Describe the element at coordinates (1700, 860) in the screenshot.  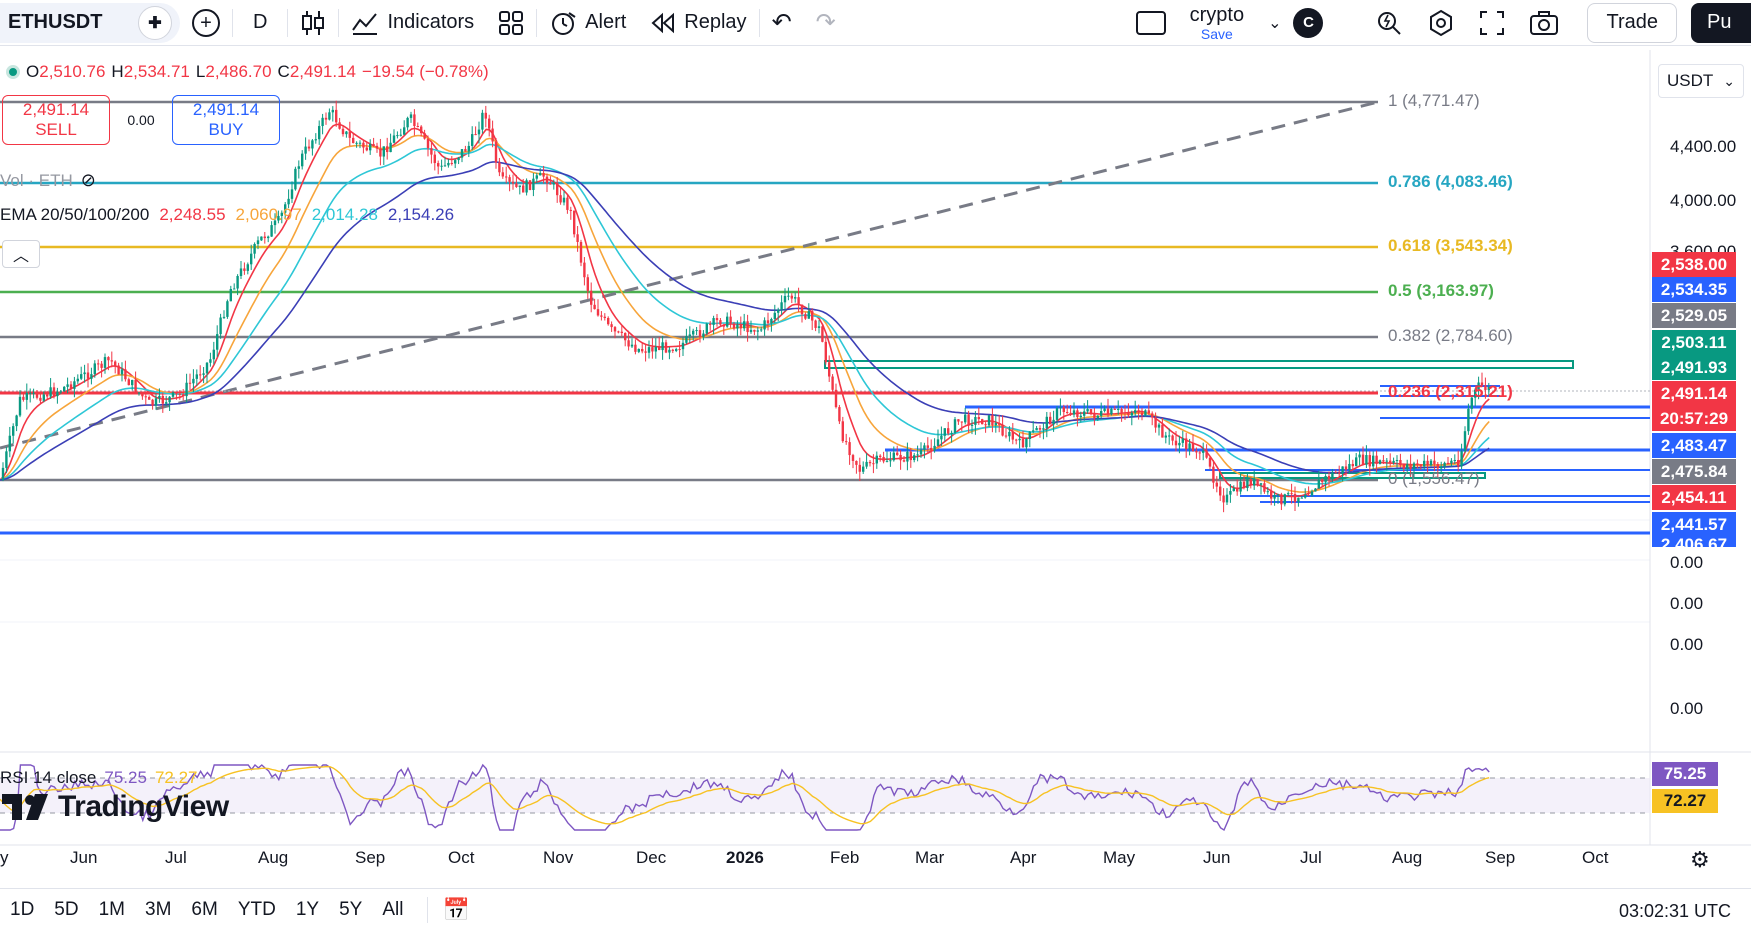
I see `axis-settings-button: ⚙` at that location.